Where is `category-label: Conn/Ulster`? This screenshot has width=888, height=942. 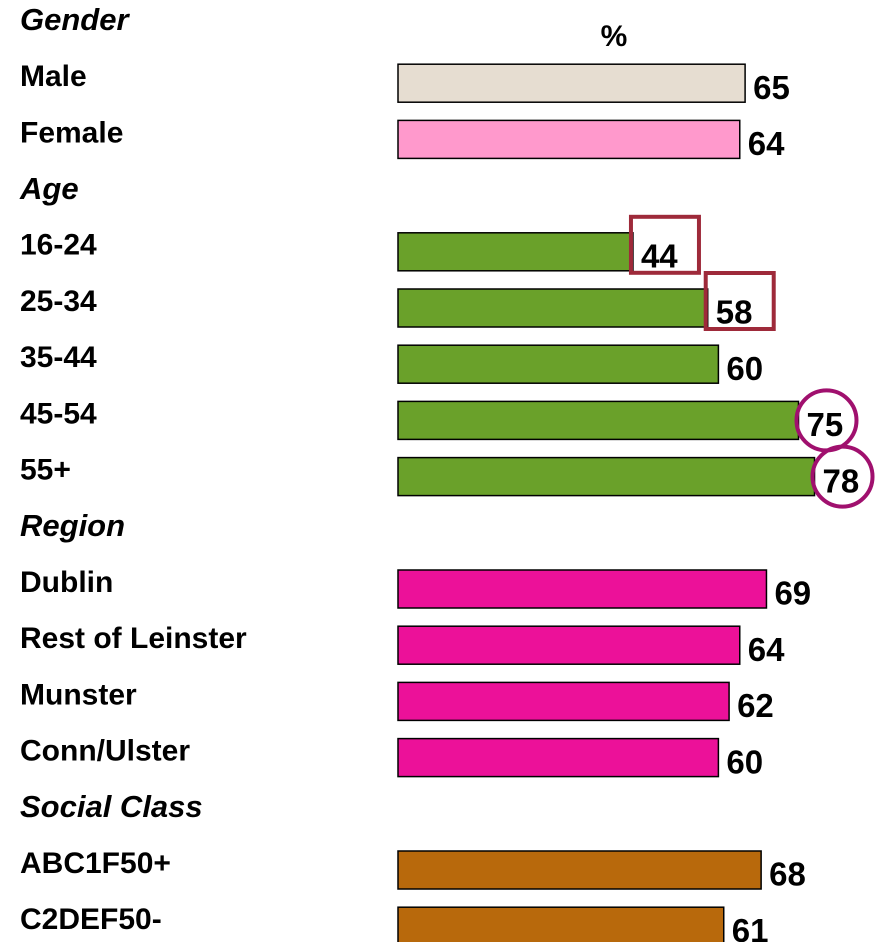
category-label: Conn/Ulster is located at coordinates (105, 751).